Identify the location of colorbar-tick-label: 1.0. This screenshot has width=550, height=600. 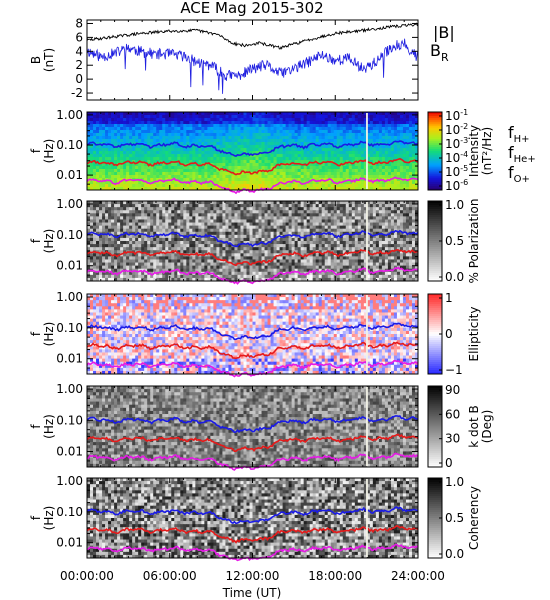
(454, 482).